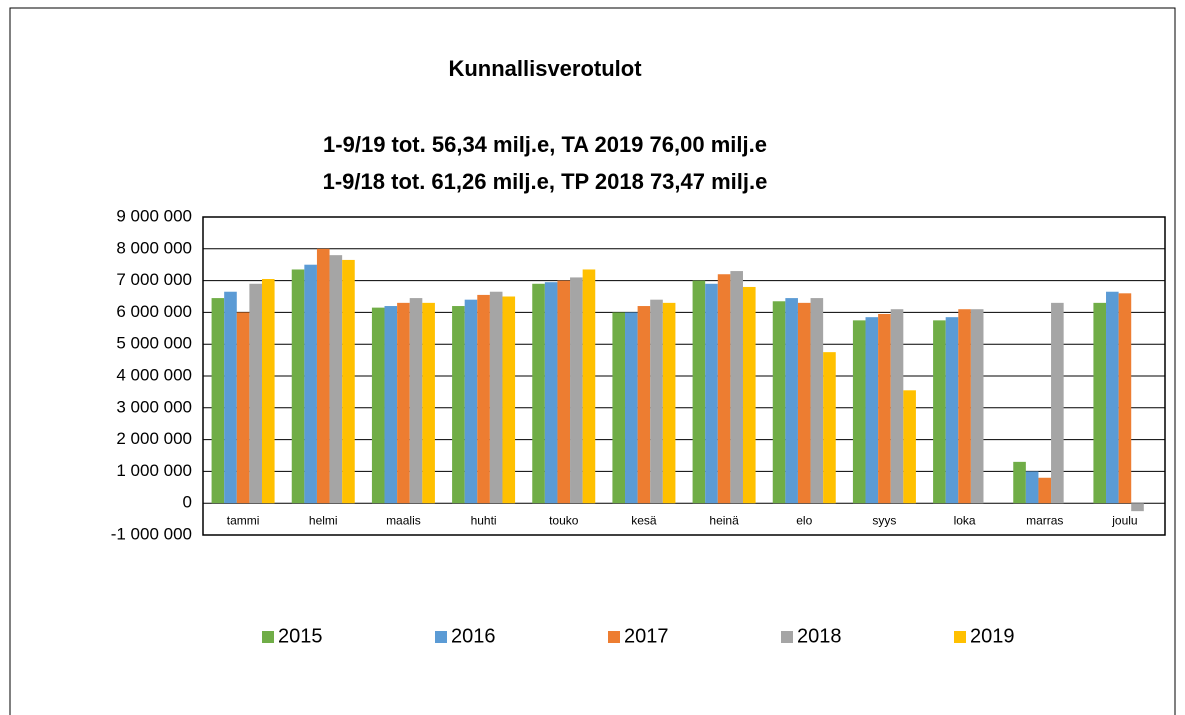 Image resolution: width=1185 pixels, height=715 pixels. Describe the element at coordinates (724, 520) in the screenshot. I see `x-tick-label: heinä` at that location.